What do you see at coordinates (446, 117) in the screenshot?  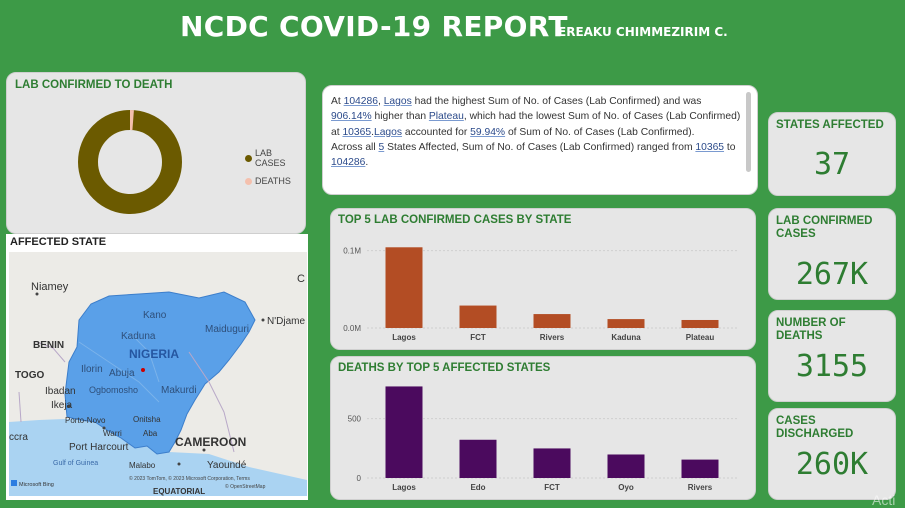 I see `narrative-value: Plateau` at bounding box center [446, 117].